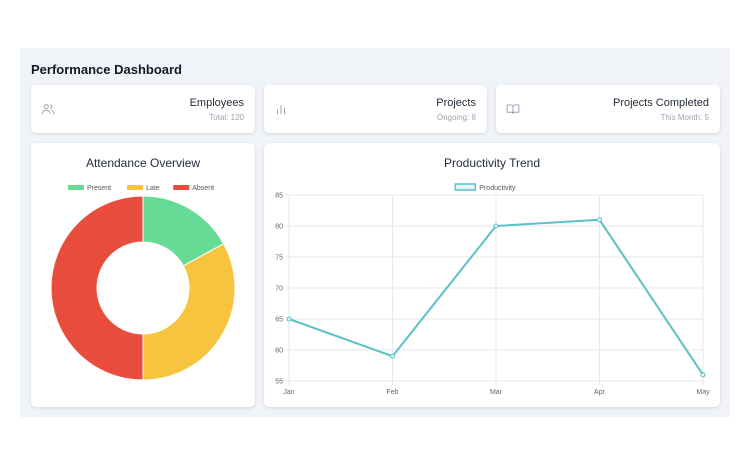 Image resolution: width=750 pixels, height=469 pixels. Describe the element at coordinates (496, 392) in the screenshot. I see `x-tick-label: Mar` at that location.